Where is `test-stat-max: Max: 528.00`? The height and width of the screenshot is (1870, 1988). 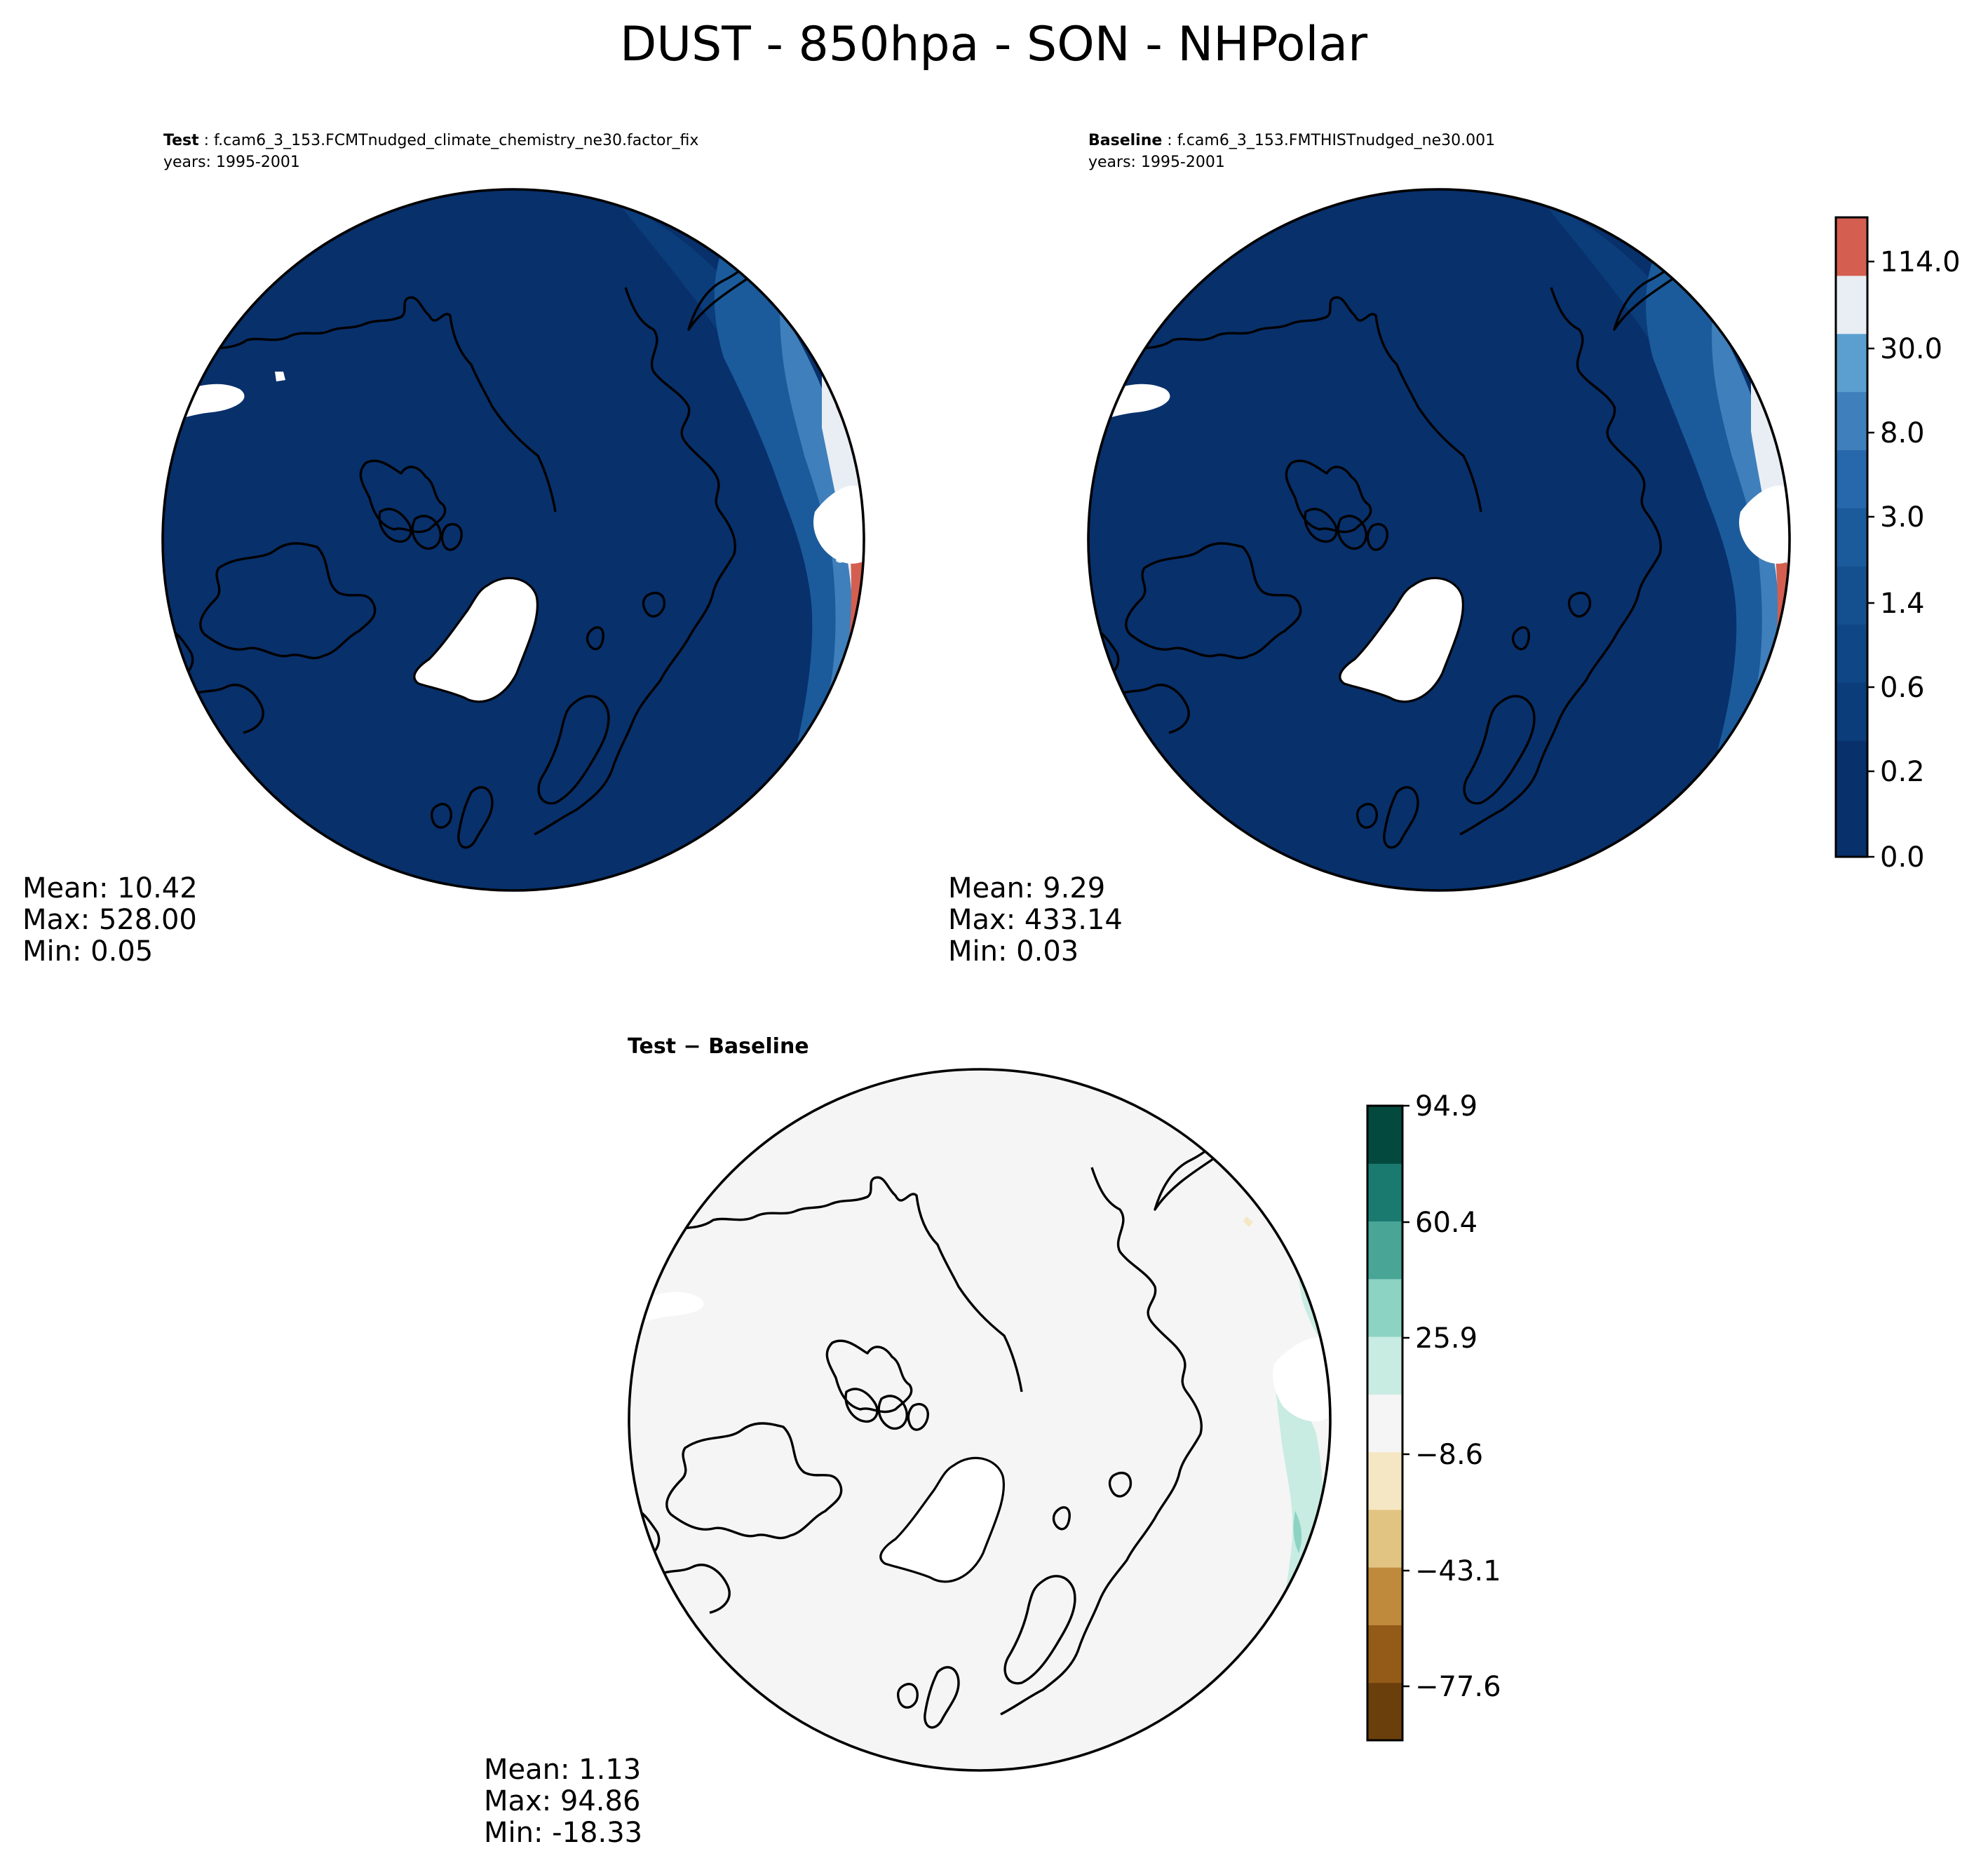 test-stat-max: Max: 528.00 is located at coordinates (110, 920).